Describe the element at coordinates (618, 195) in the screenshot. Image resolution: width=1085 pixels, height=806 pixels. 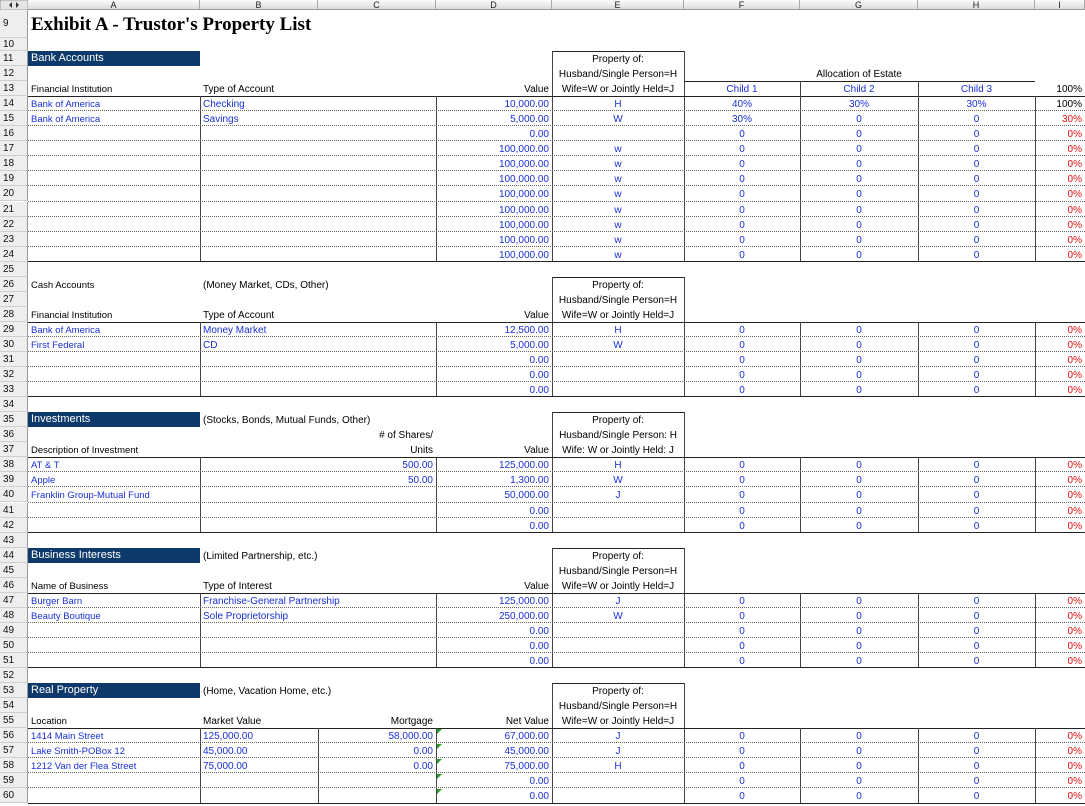
I see `data-cell: w` at that location.